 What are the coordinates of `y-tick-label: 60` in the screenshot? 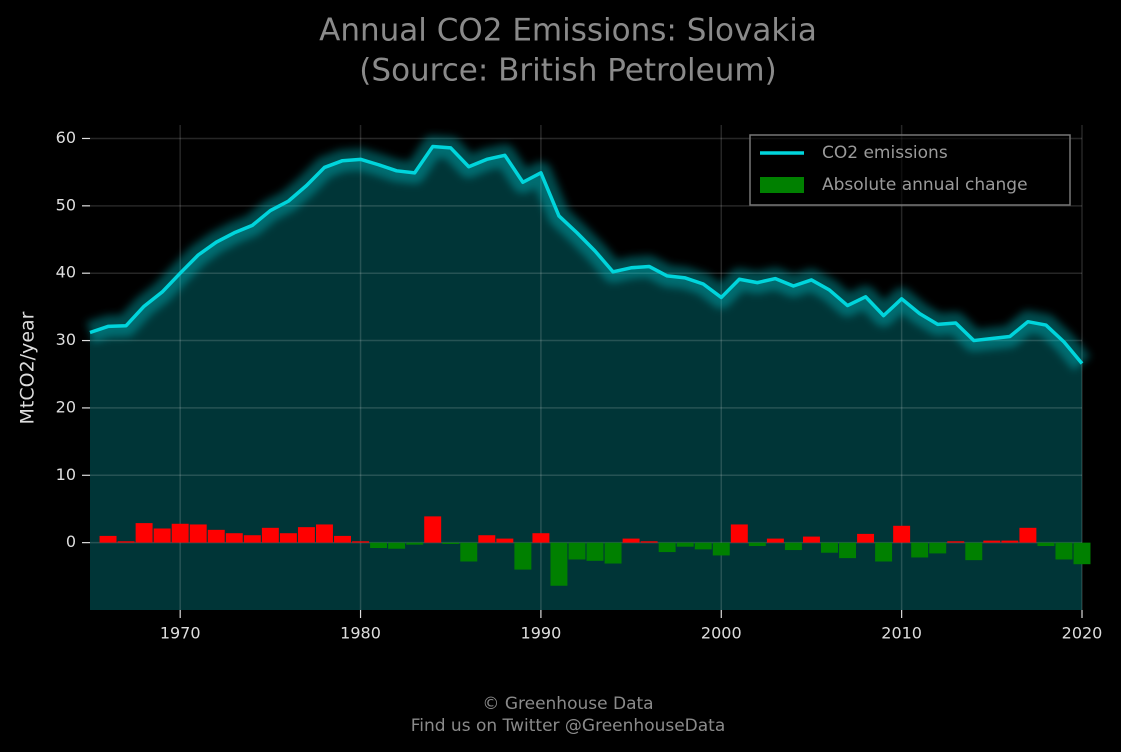 It's located at (66, 137).